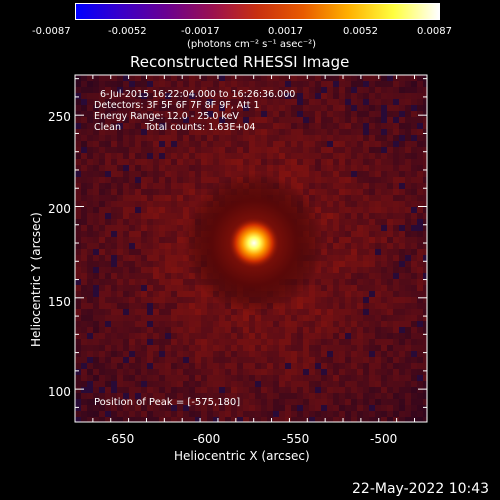  Describe the element at coordinates (200, 31) in the screenshot. I see `colorbar-tick-label: -0.0017` at that location.